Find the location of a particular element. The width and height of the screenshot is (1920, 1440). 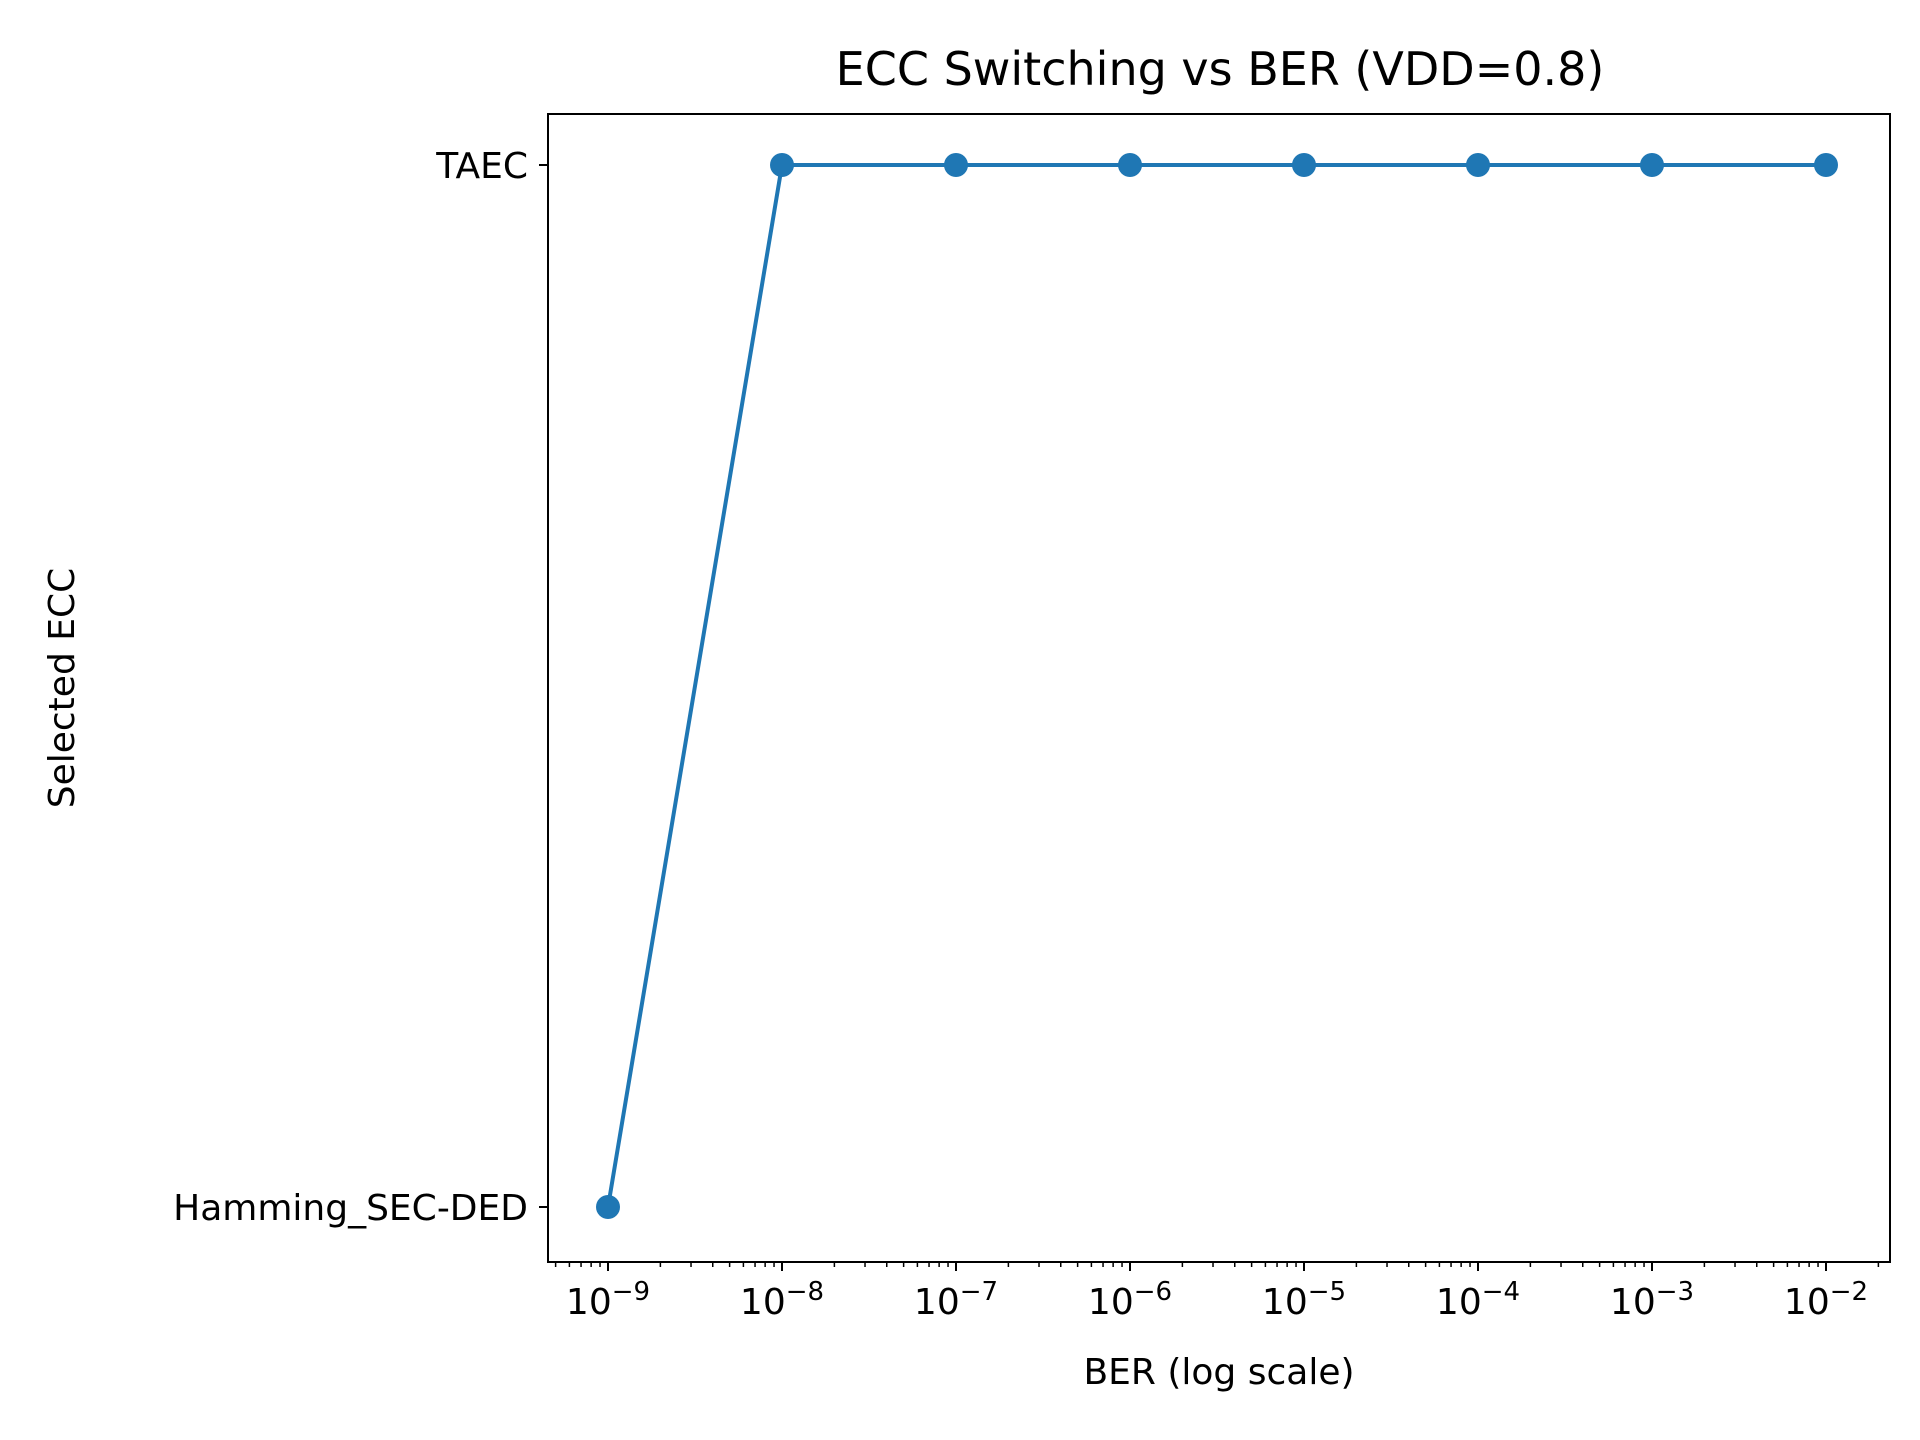

x-tick-label: 10⁻⁷ is located at coordinates (956, 1300).